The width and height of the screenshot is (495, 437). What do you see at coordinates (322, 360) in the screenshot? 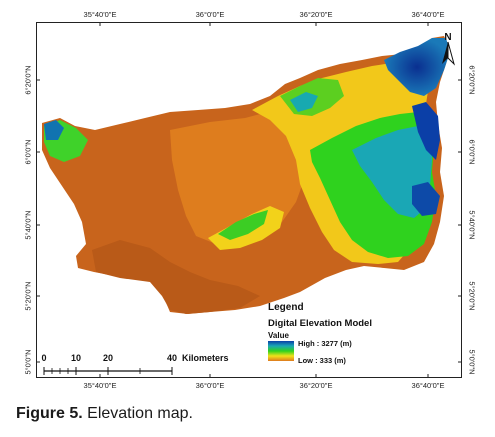
I see `legend-low-label: Low : 333 (m)` at bounding box center [322, 360].